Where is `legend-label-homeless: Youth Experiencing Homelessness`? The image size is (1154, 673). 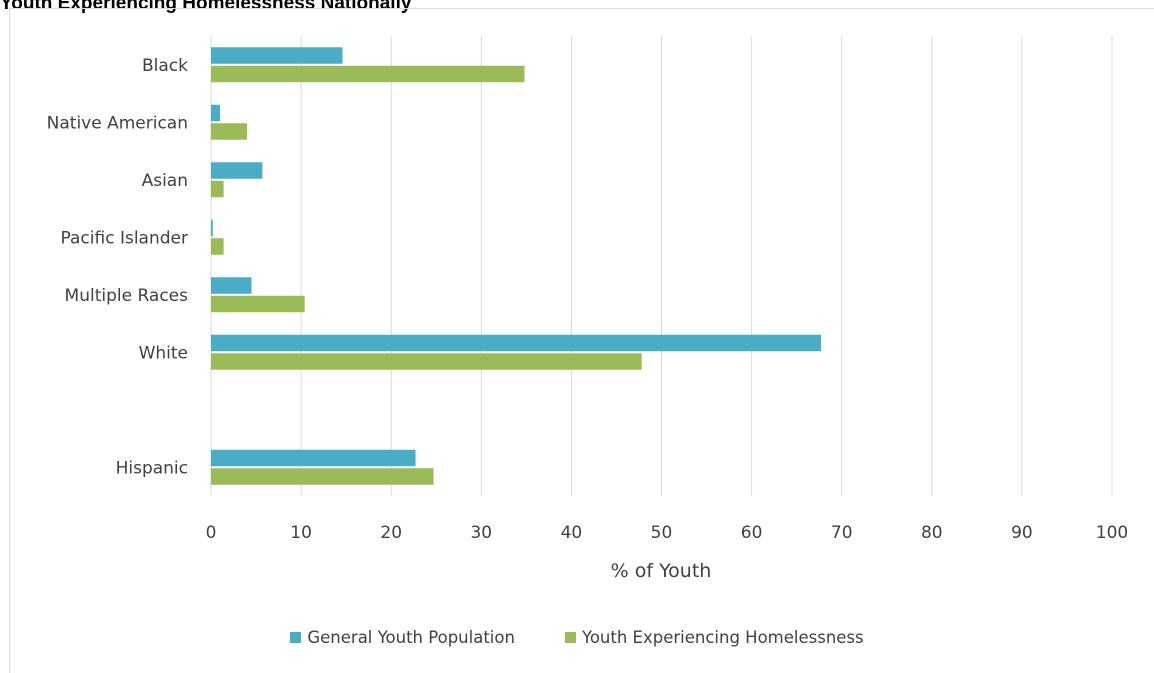
legend-label-homeless: Youth Experiencing Homelessness is located at coordinates (722, 637).